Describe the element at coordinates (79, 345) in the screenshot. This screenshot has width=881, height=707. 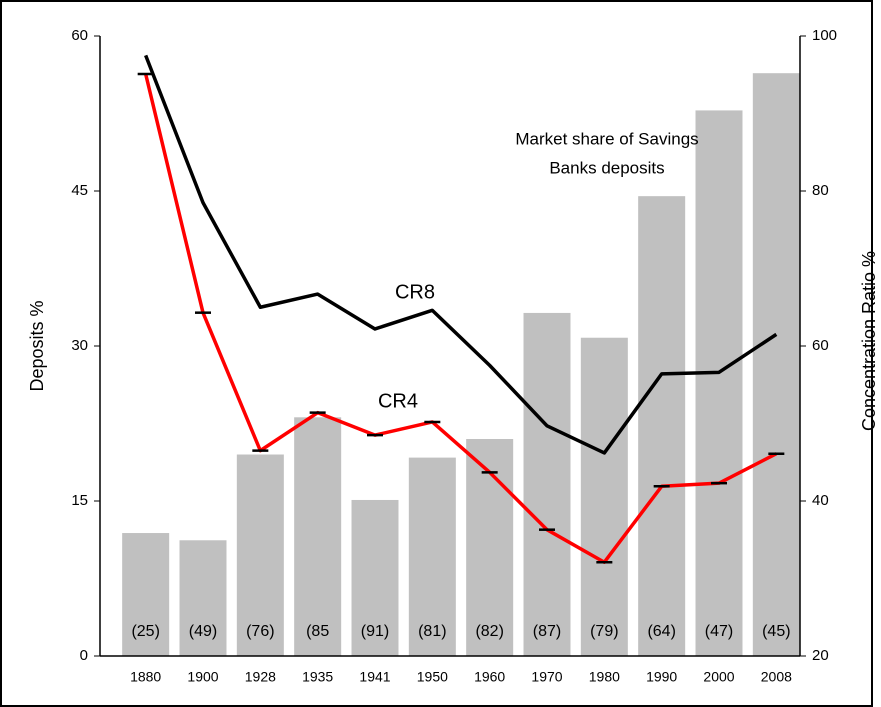
I see `y-tick-label: 30` at that location.